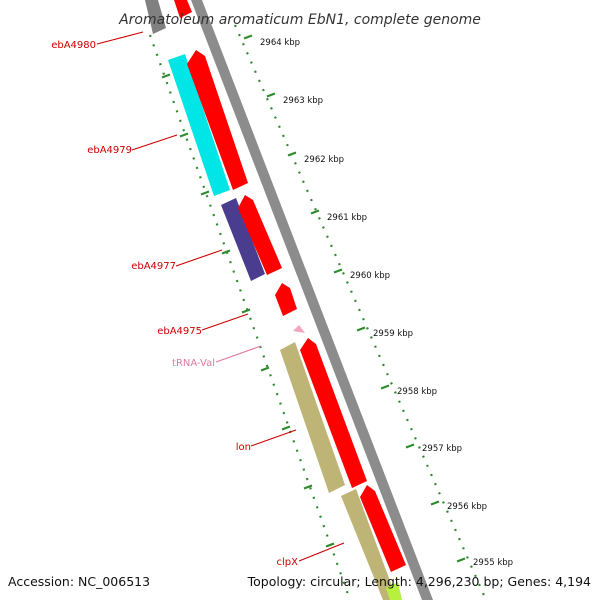 This screenshot has height=600, width=600. I want to click on gene-label-ebA4979: ebA4979, so click(109, 150).